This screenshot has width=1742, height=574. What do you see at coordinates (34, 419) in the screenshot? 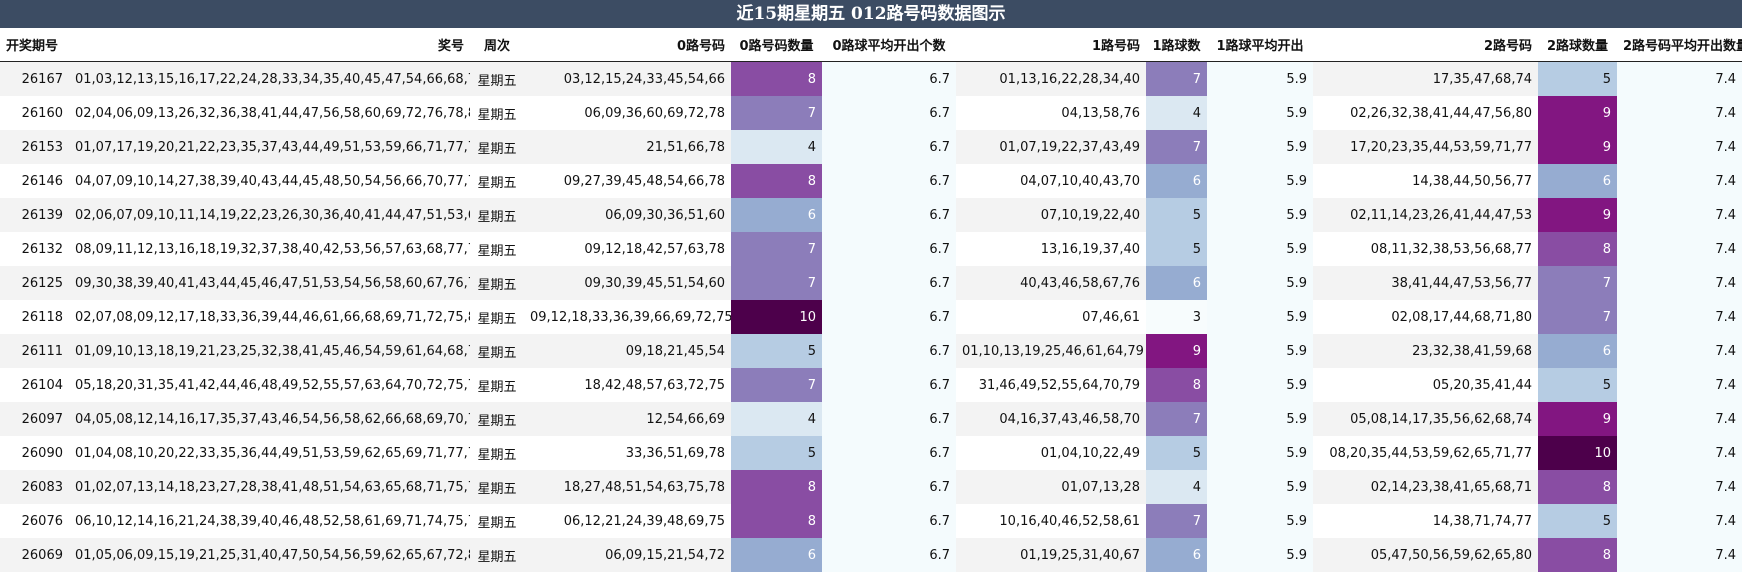
I see `cell-issue: 26097` at bounding box center [34, 419].